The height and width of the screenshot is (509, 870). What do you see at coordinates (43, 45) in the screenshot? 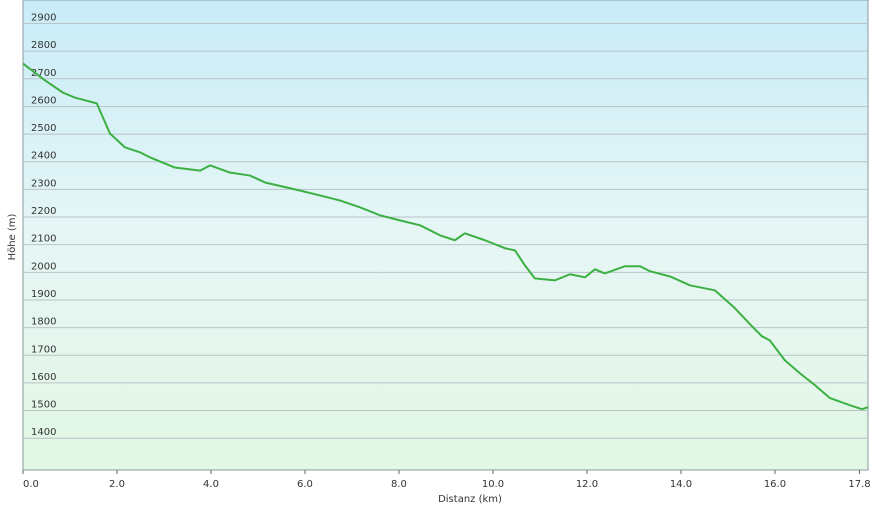
I see `y-tick-label: 2800` at bounding box center [43, 45].